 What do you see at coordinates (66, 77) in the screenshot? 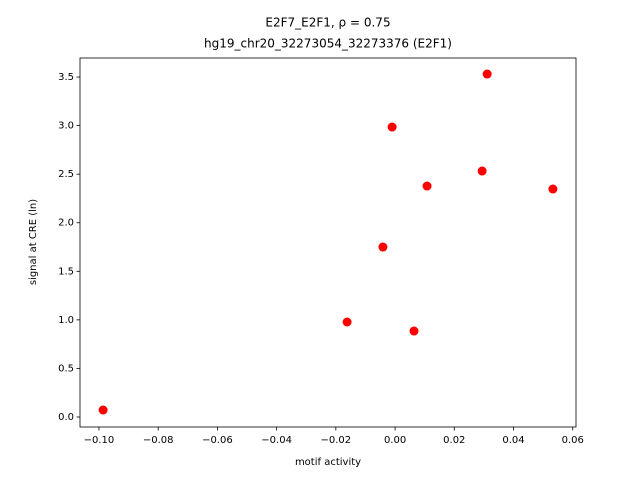
I see `y-tick-label: 3.5` at bounding box center [66, 77].